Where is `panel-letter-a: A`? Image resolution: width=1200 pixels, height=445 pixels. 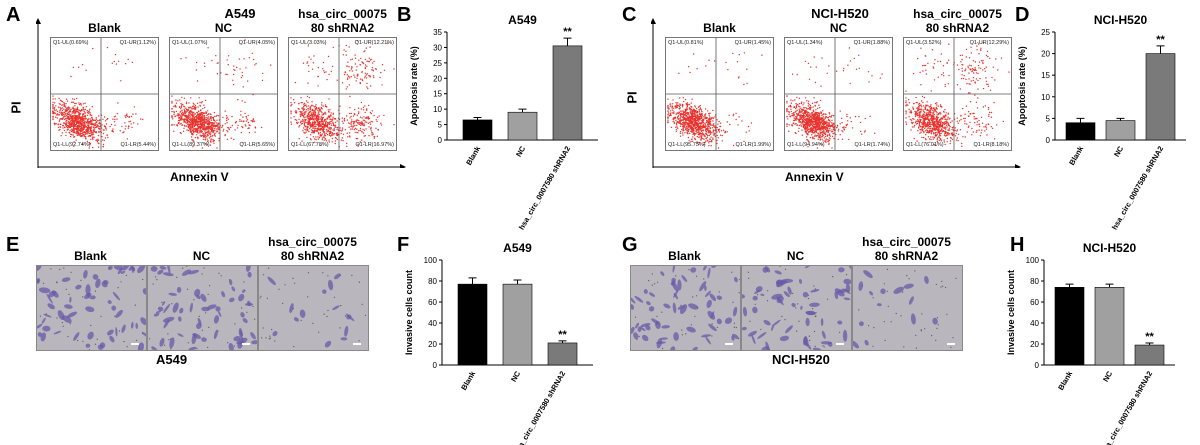
panel-letter-a: A is located at coordinates (13, 15).